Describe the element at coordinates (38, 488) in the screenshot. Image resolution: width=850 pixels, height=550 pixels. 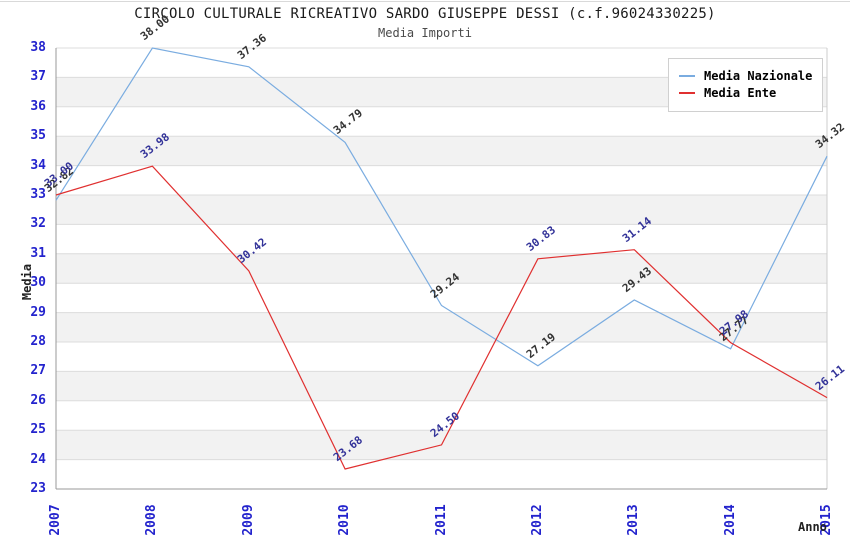
I see `y-tick-label: 23` at that location.